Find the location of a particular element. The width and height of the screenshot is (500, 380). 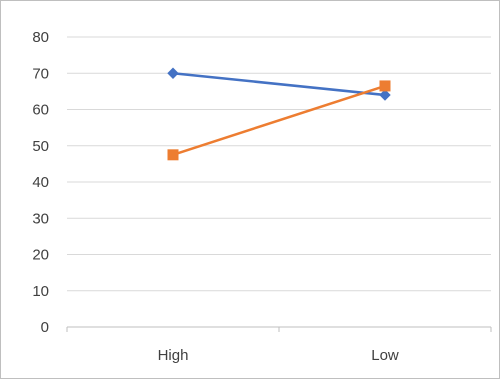

y-tick-label: 30 is located at coordinates (40, 218).